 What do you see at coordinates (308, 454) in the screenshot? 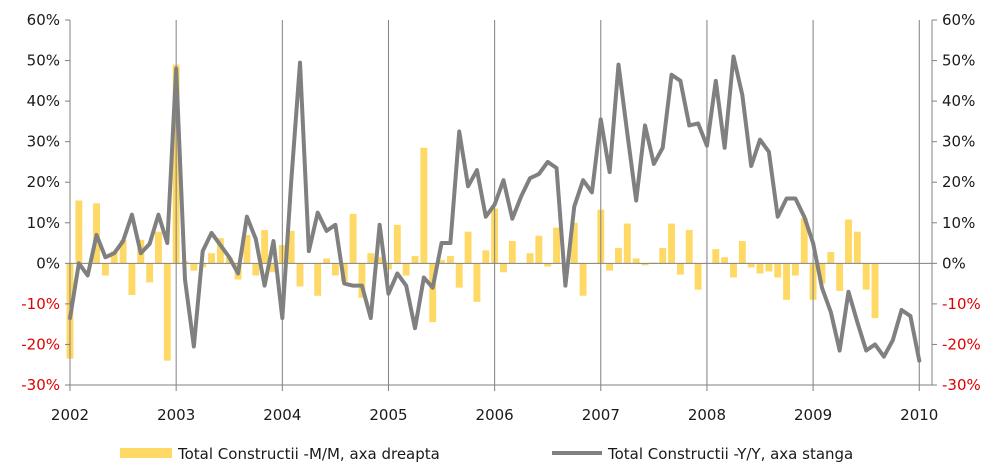
I see `legend-label-mm: Total Constructii -M/M, axa dreapta` at bounding box center [308, 454].